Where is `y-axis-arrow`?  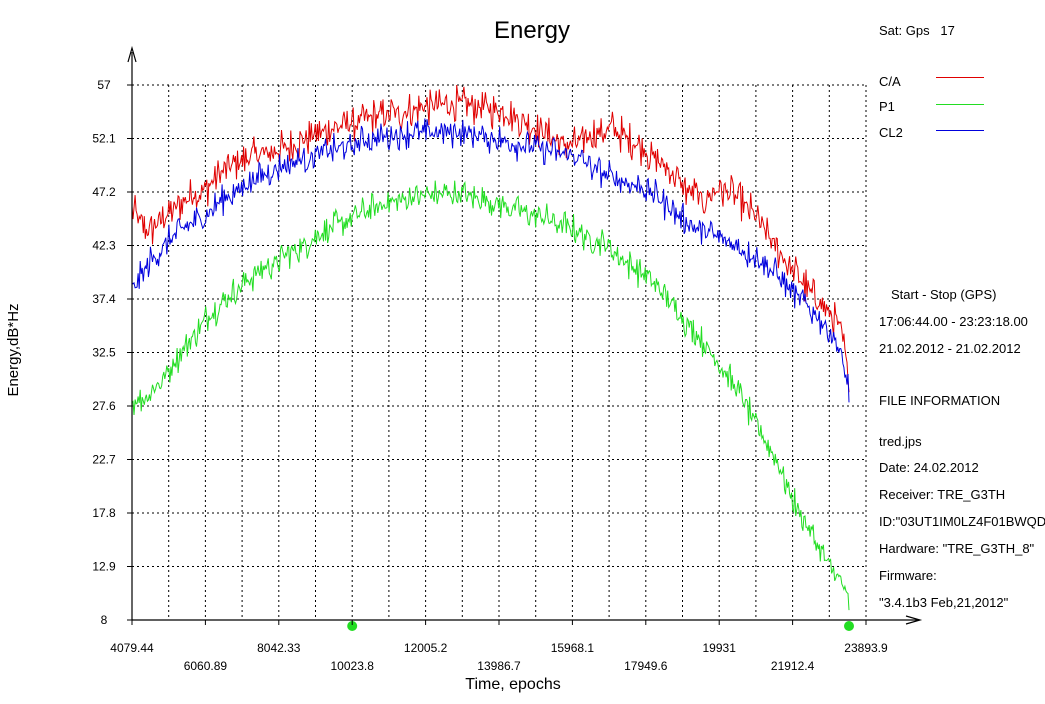
y-axis-arrow is located at coordinates (132, 54).